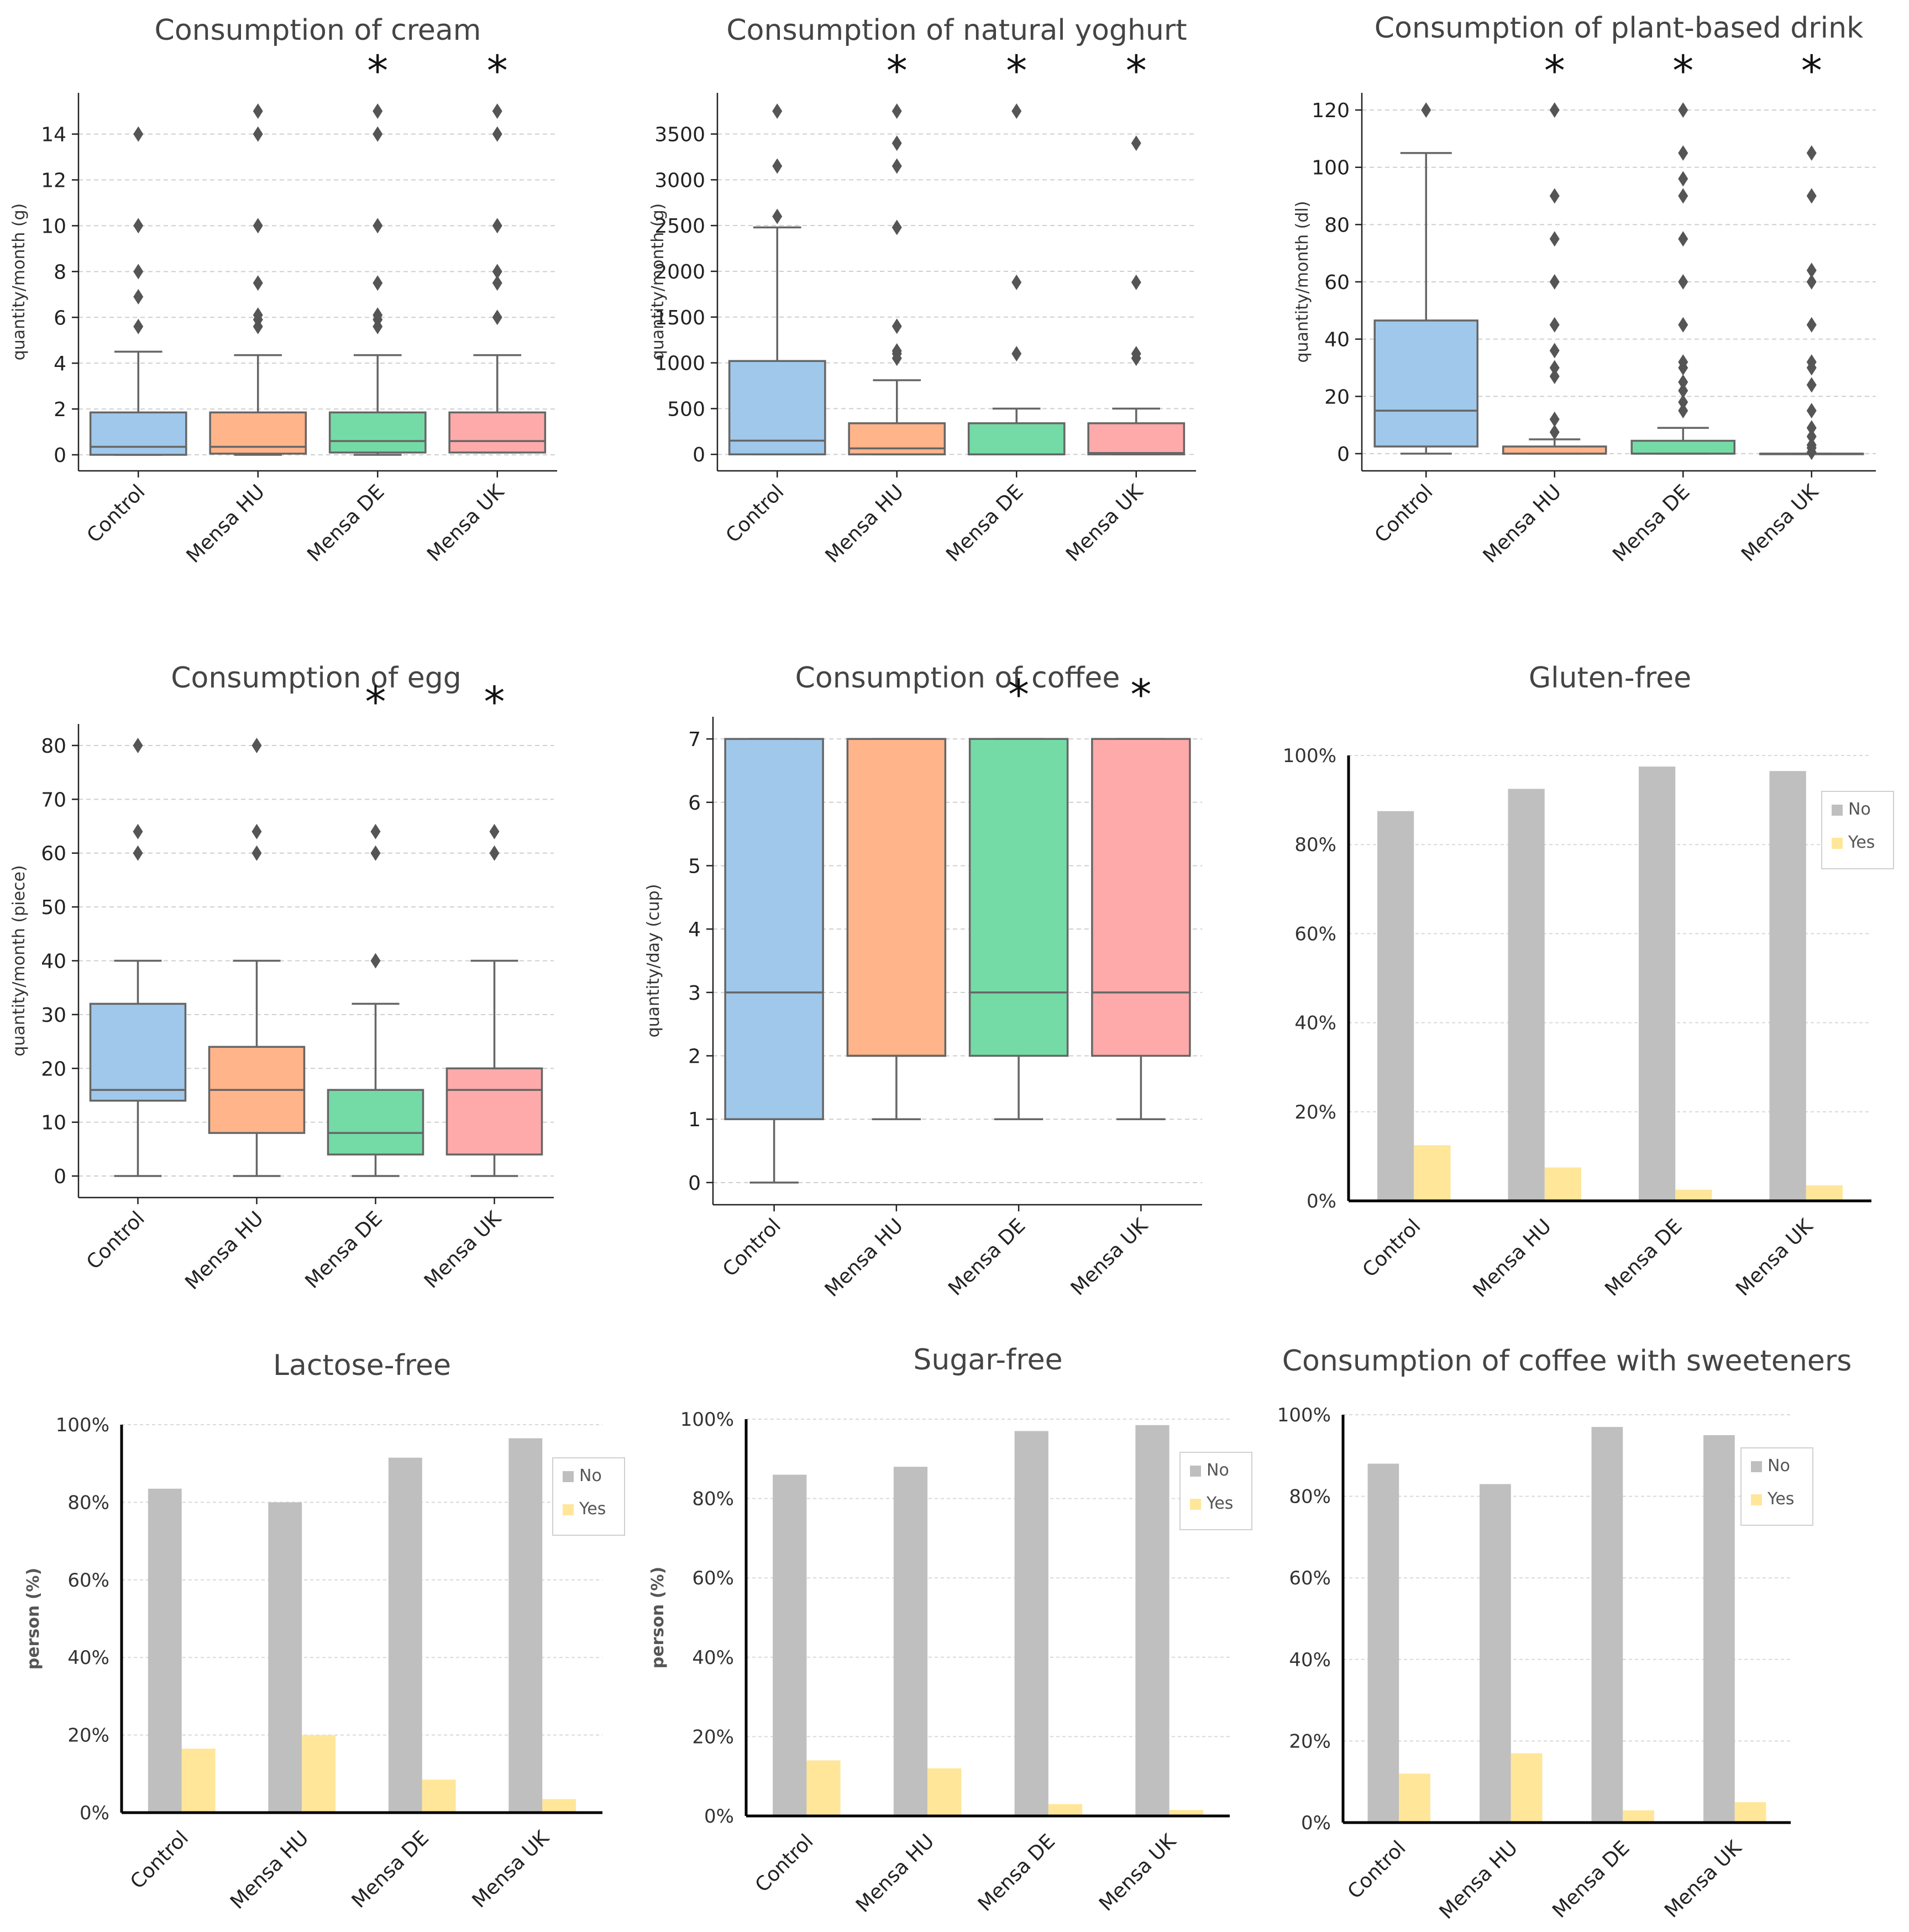  What do you see at coordinates (1619, 28) in the screenshot?
I see `chart-title: Consumption of plant-based drink` at bounding box center [1619, 28].